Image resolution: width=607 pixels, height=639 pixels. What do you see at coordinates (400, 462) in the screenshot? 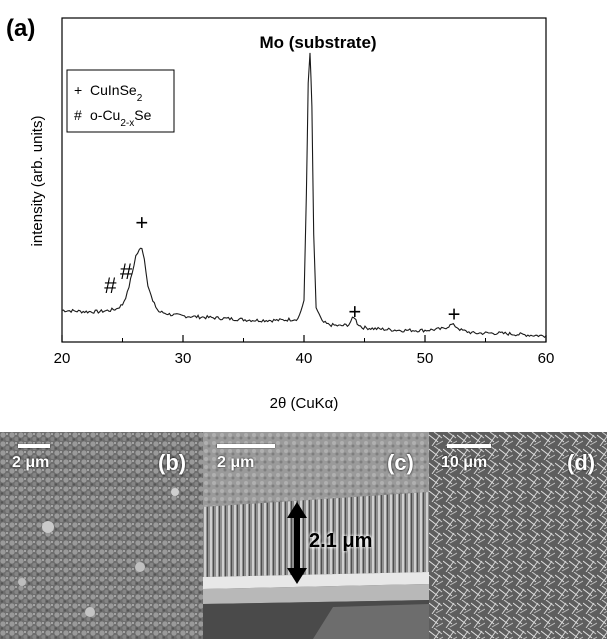
I see `panel-label-c: (c)` at bounding box center [400, 462].